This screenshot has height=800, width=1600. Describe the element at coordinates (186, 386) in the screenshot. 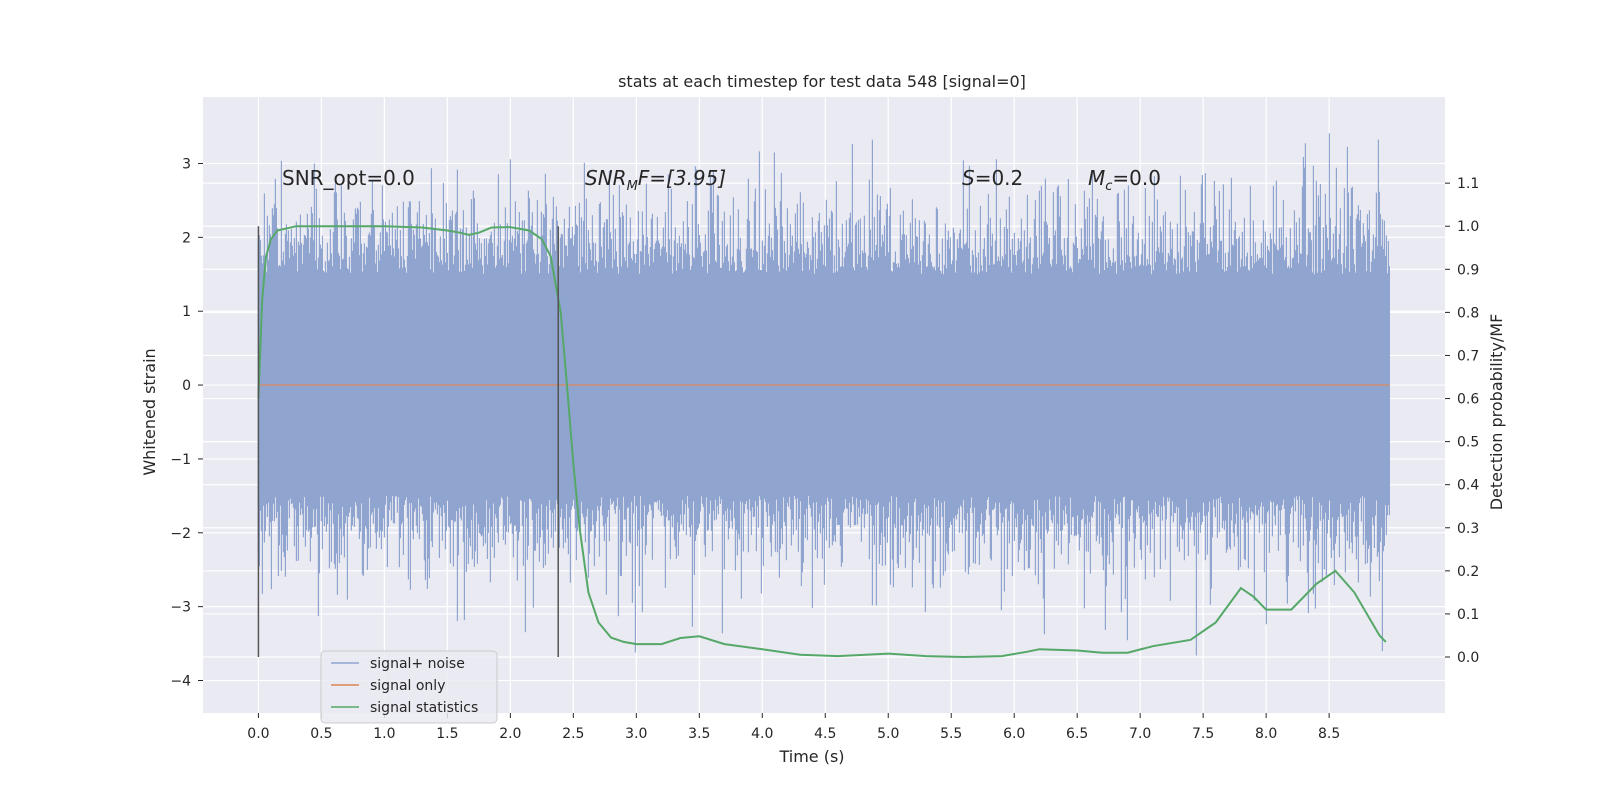

I see `y-tick-label: 0` at that location.